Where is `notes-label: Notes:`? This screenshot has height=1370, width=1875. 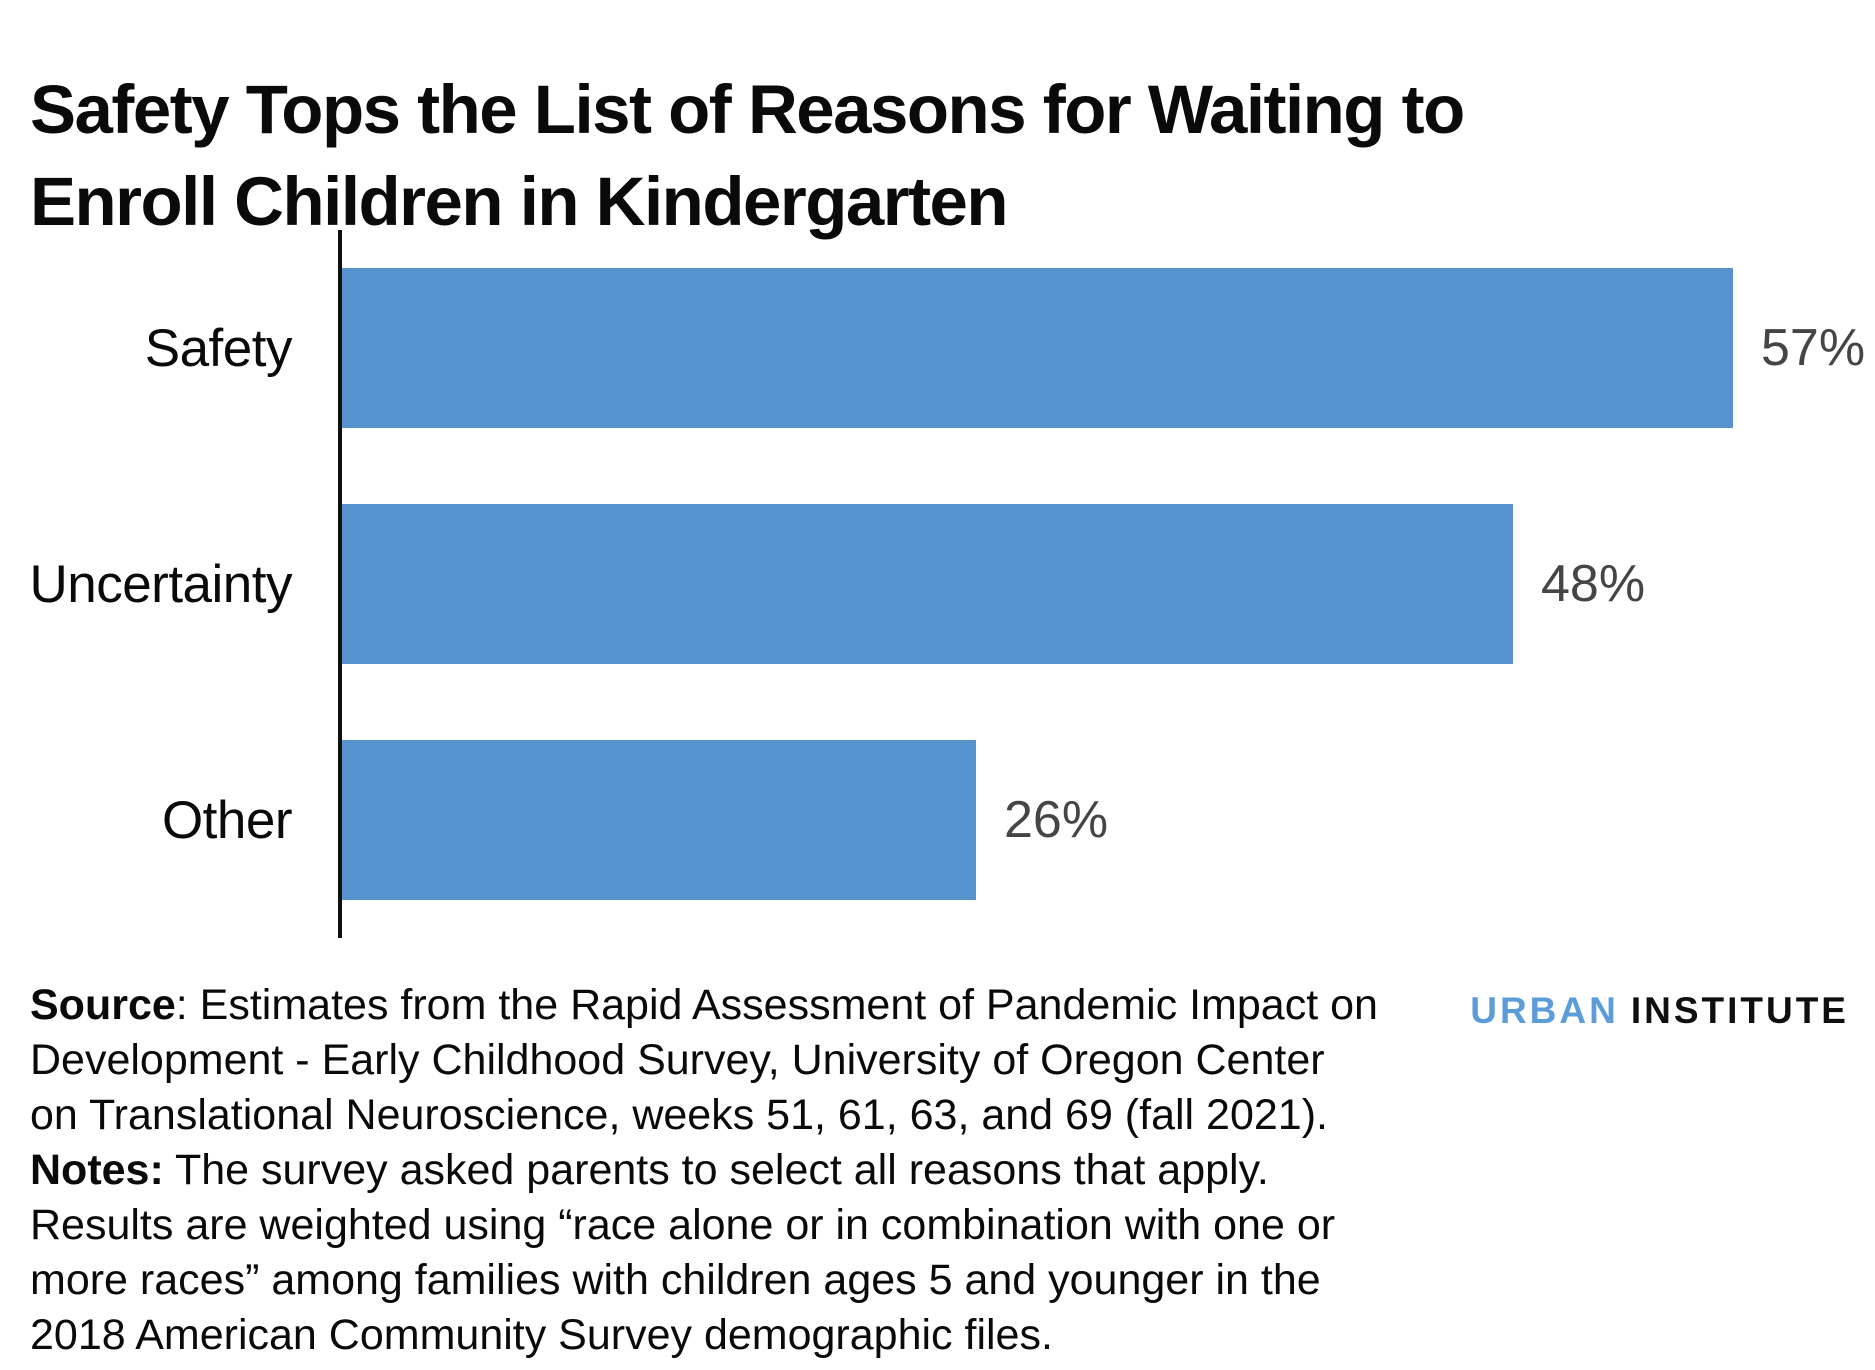 notes-label: Notes: is located at coordinates (97, 1170).